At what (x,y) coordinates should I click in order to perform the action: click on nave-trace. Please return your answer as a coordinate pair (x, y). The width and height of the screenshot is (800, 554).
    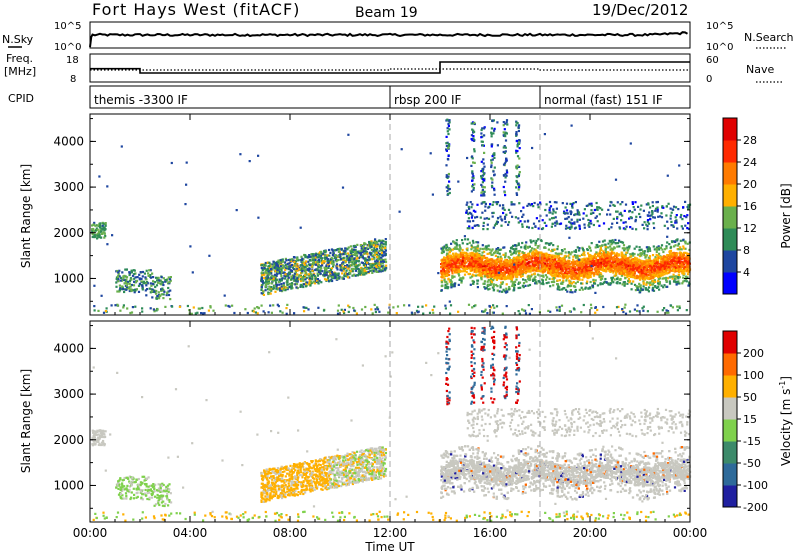
    Looking at the image, I should click on (390, 69).